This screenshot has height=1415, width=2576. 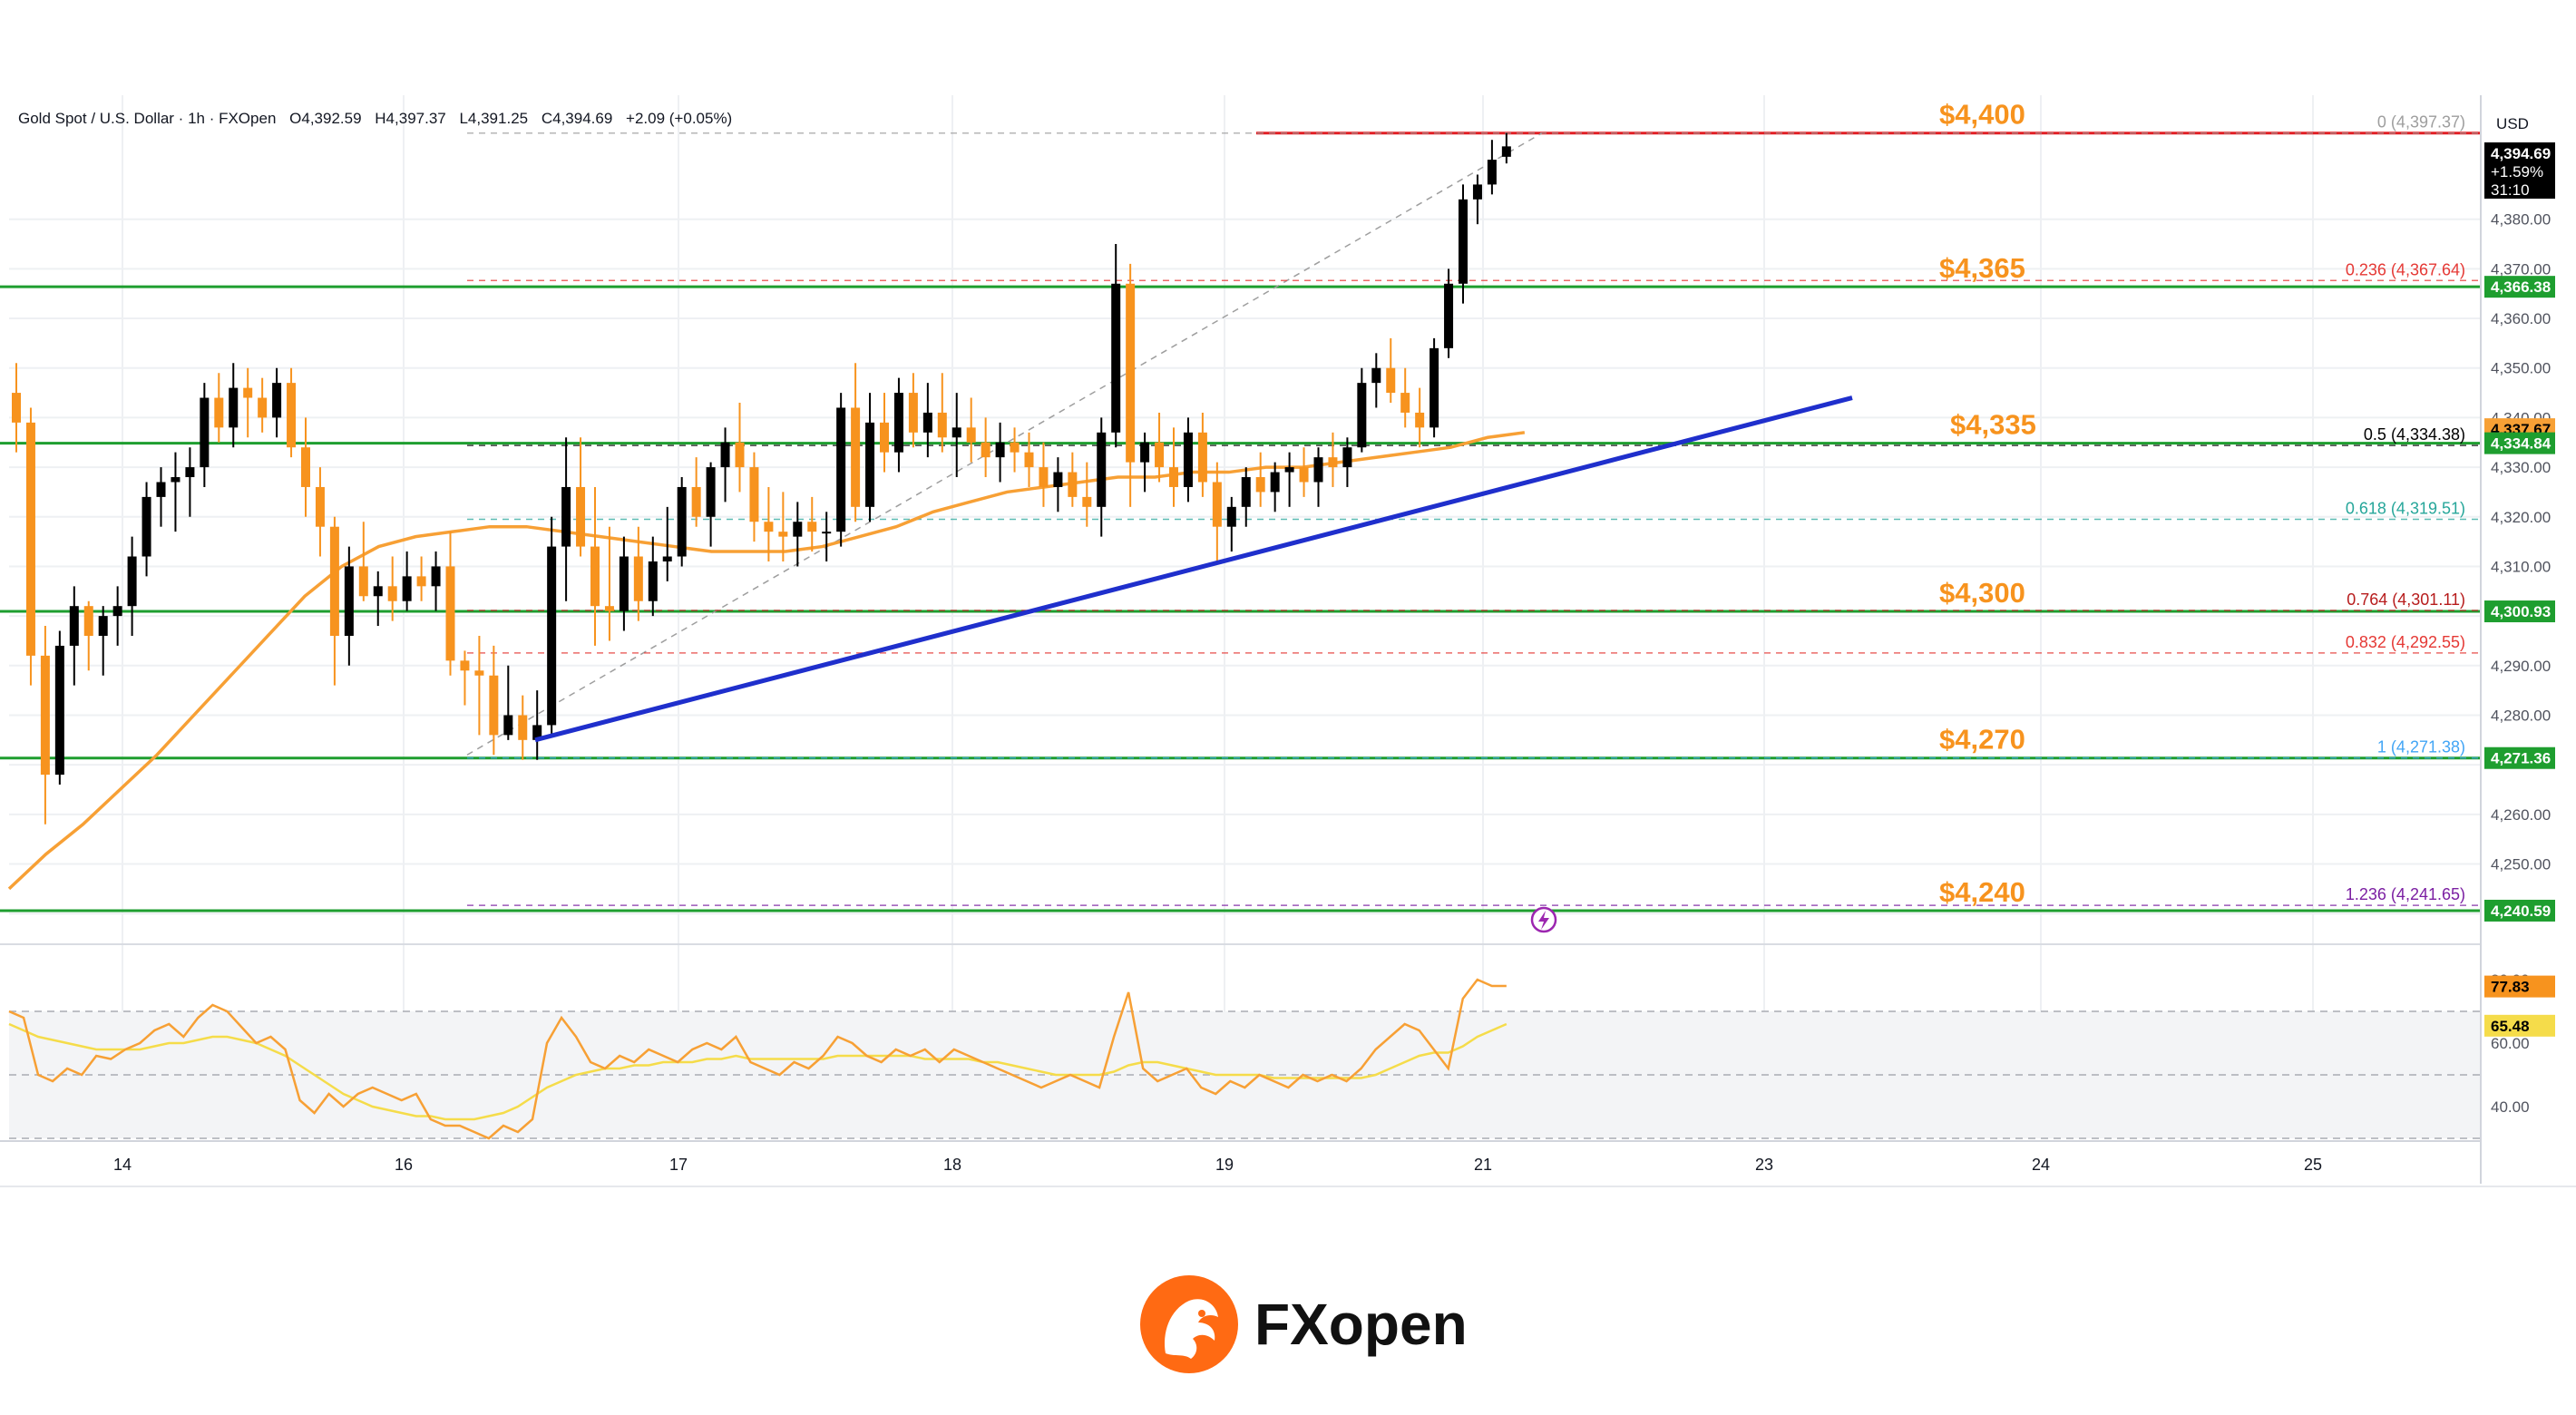 I want to click on lion-icon, so click(x=1189, y=1324).